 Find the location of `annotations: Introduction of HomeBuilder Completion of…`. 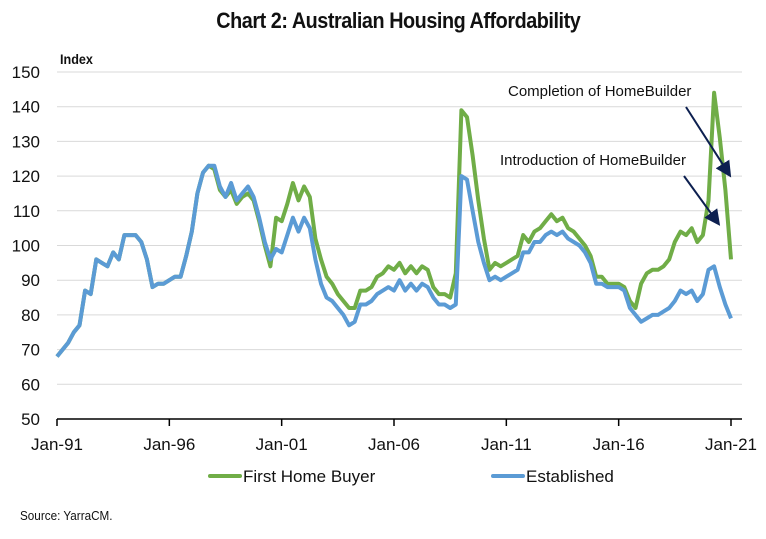

annotations: Introduction of HomeBuilder Completion of… is located at coordinates (616, 154).